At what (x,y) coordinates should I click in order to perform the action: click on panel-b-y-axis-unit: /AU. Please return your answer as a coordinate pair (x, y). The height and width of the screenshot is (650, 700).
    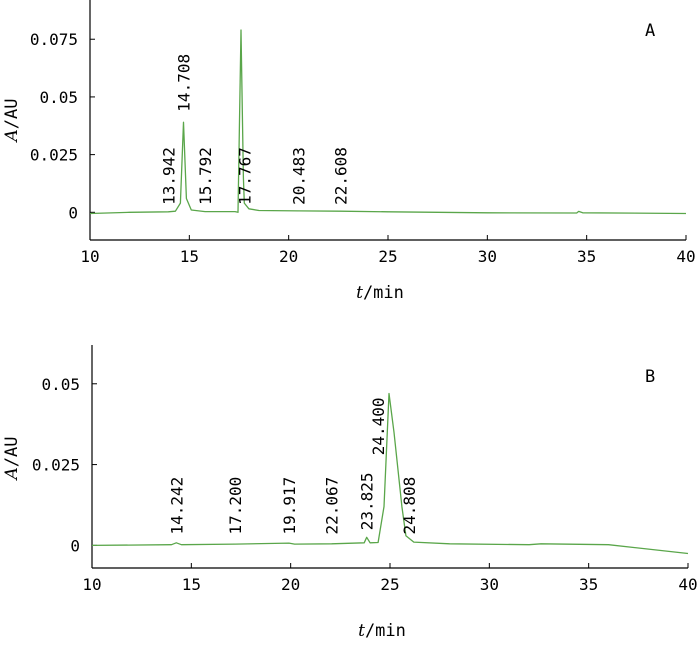
    Looking at the image, I should click on (12, 452).